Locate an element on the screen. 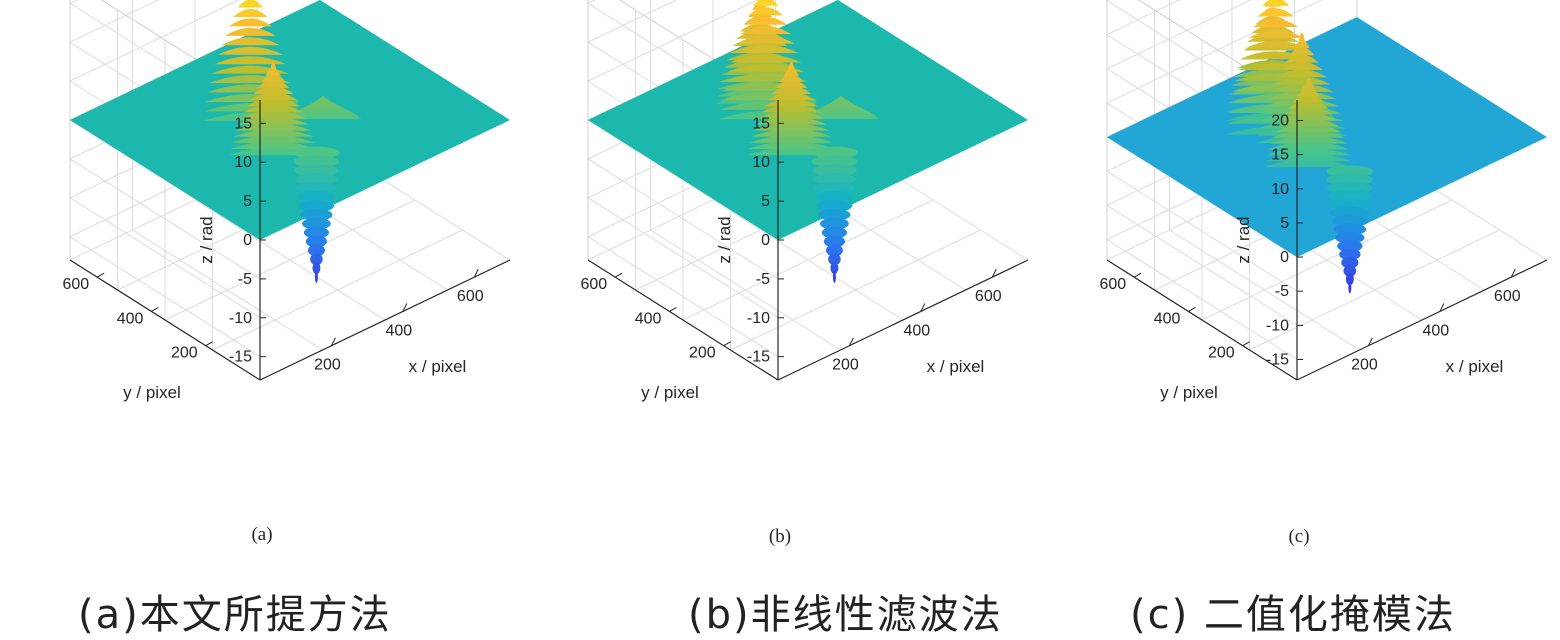 The height and width of the screenshot is (640, 1560). y-tick-label: 600 is located at coordinates (593, 284).